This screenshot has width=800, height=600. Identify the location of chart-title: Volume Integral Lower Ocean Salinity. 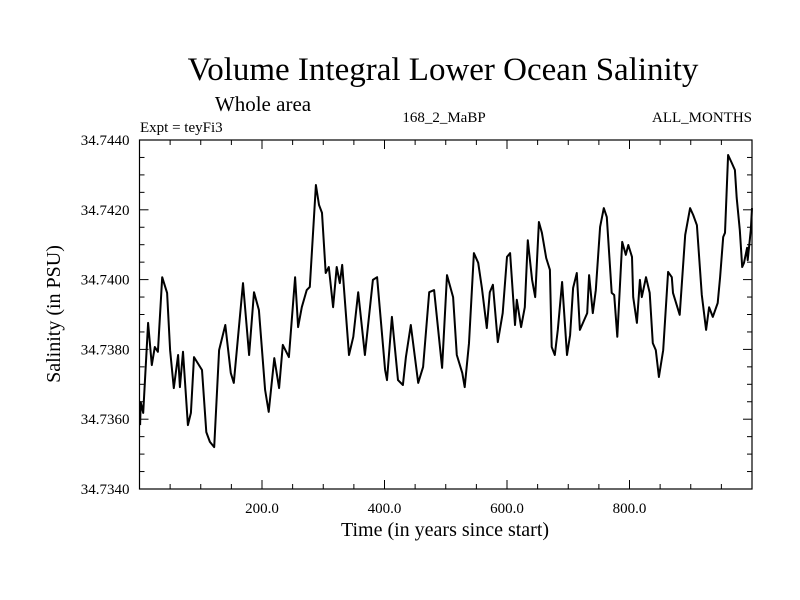
(443, 70).